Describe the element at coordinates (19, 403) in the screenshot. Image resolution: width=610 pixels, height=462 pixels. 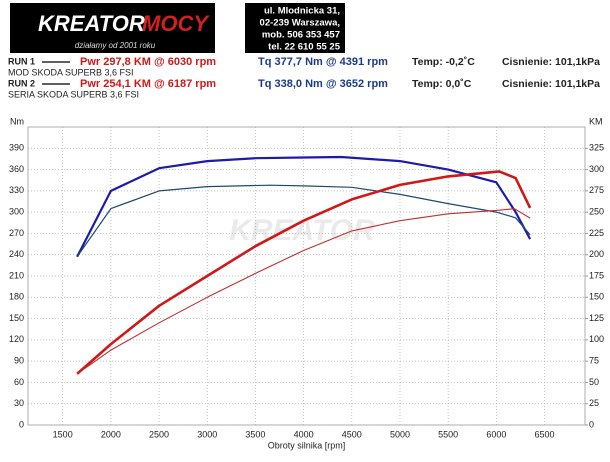
I see `y-tick-label: 30` at that location.